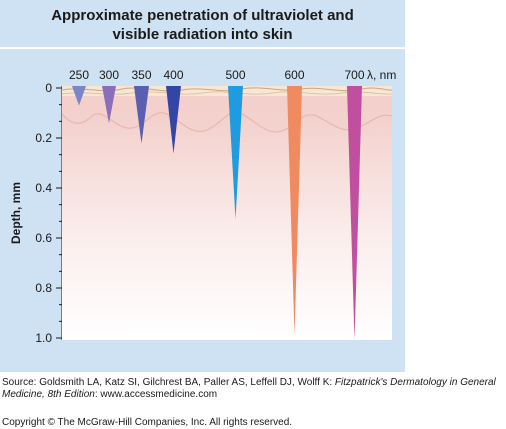 This screenshot has width=506, height=429. What do you see at coordinates (16, 213) in the screenshot?
I see `y-axis-label: Depth, mm` at bounding box center [16, 213].